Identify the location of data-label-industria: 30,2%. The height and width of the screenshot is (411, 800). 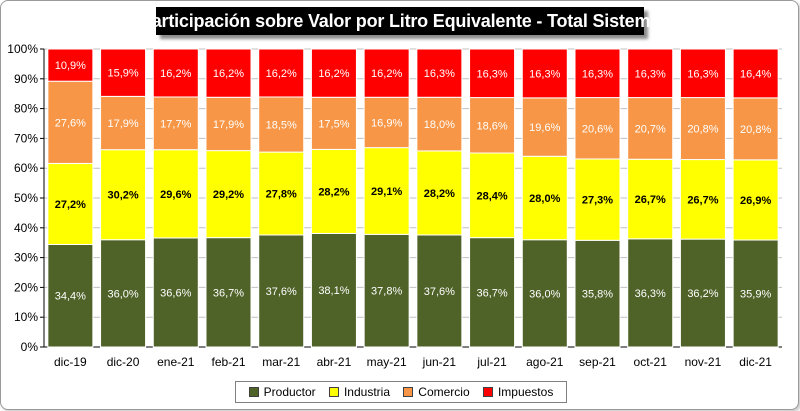
(122, 196).